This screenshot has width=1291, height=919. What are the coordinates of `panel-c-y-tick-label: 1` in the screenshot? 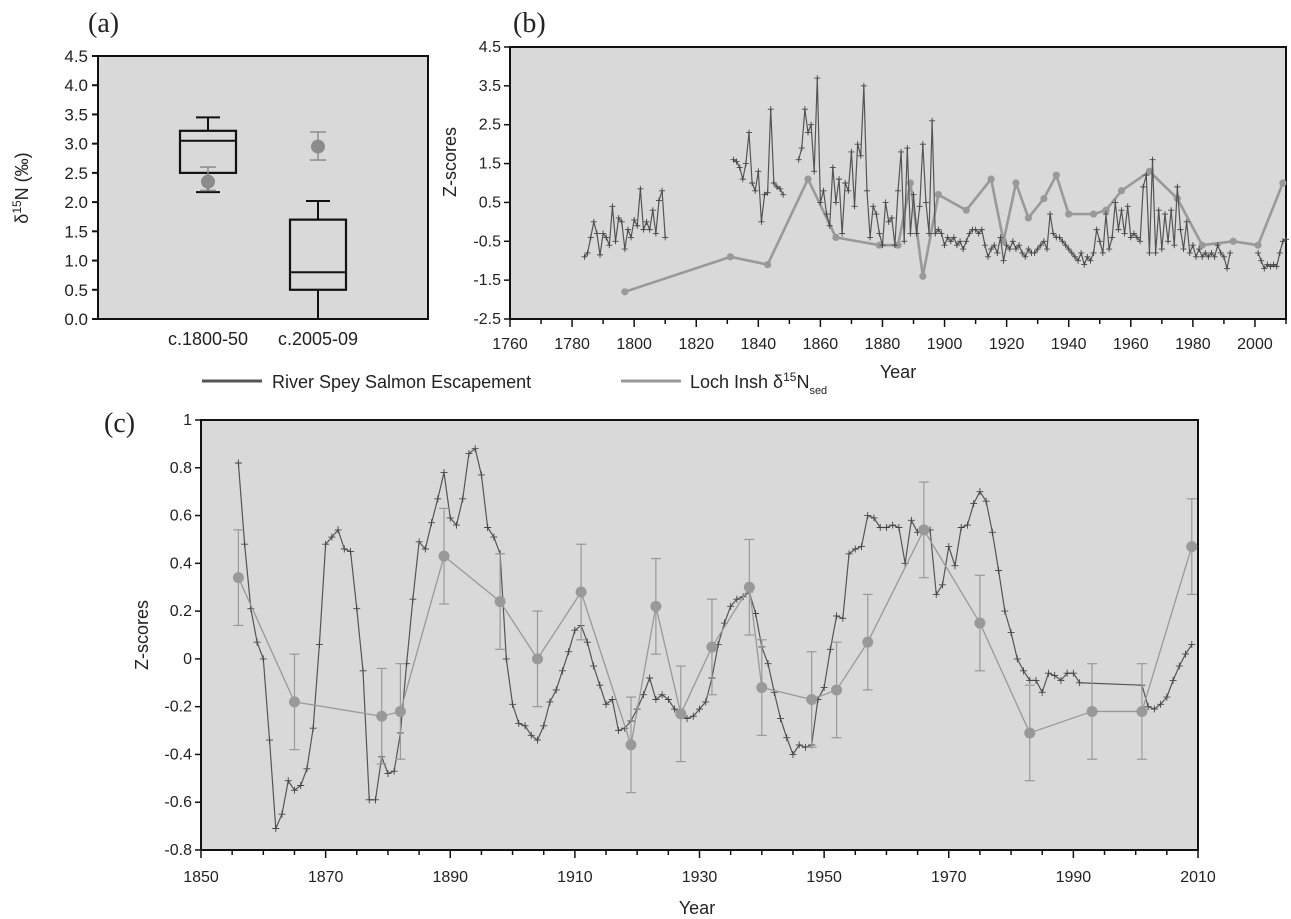 It's located at (187, 420).